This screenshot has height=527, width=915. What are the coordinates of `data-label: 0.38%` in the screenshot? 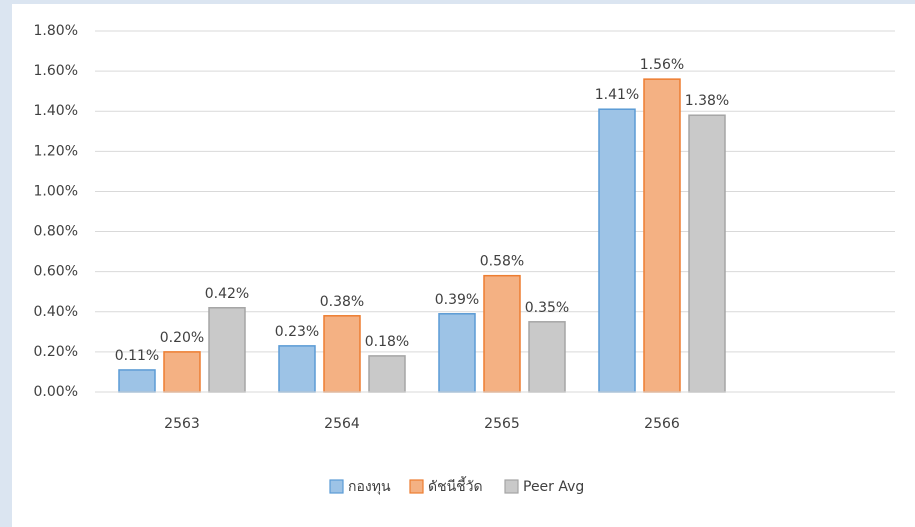 It's located at (342, 302).